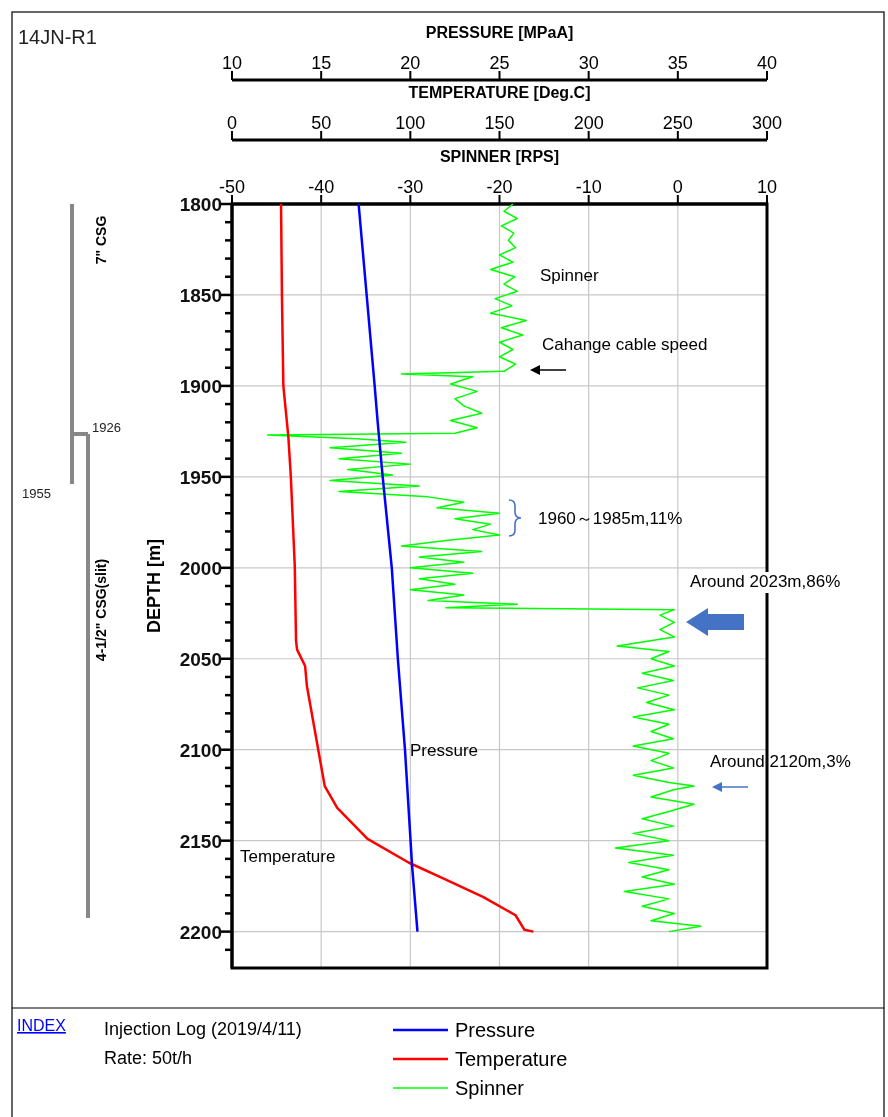 The image size is (888, 1117). What do you see at coordinates (511, 1059) in the screenshot?
I see `legend-label: Temperature` at bounding box center [511, 1059].